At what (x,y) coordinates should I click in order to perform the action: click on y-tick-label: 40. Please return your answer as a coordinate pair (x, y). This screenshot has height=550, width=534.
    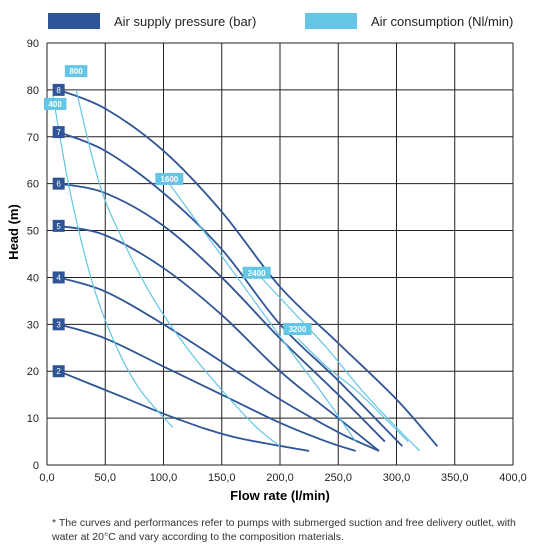
    Looking at the image, I should click on (33, 278).